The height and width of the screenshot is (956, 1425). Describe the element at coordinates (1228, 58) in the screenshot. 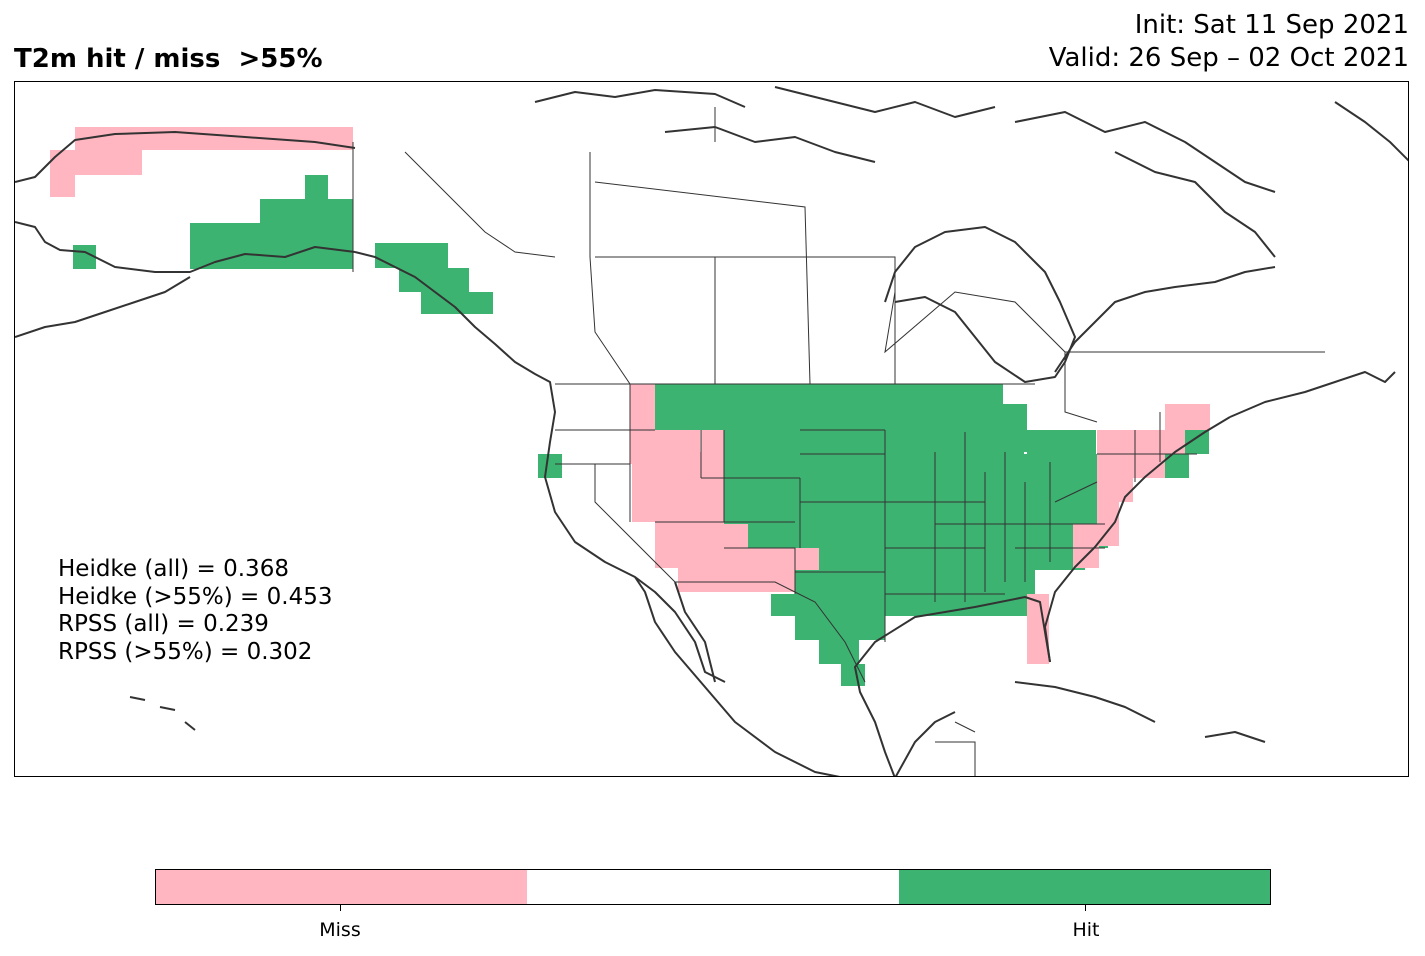

I see `valid-period: Valid: 26 Sep – 02 Oct 2021` at that location.